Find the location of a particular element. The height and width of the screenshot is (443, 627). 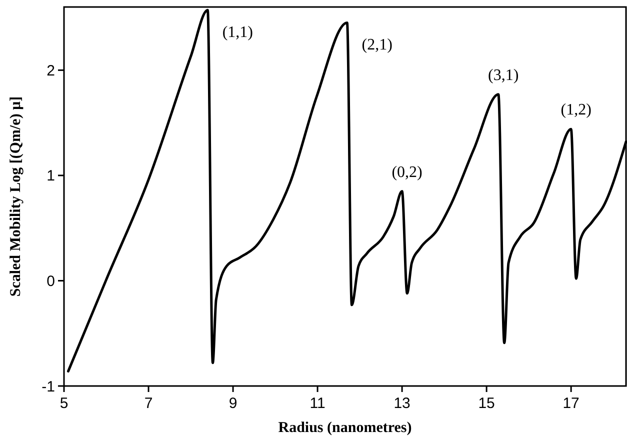

x-tick-label: 5 is located at coordinates (64, 403).